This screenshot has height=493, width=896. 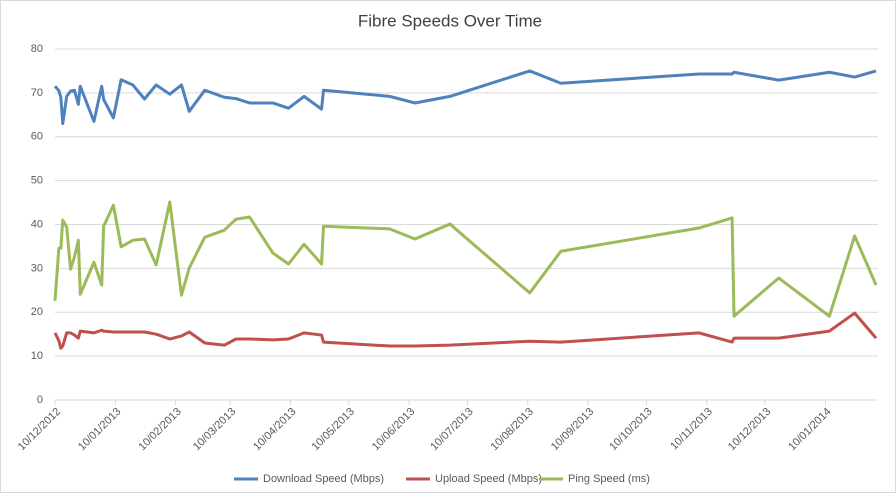 What do you see at coordinates (323, 479) in the screenshot?
I see `legend-label: Download Speed (Mbps)` at bounding box center [323, 479].